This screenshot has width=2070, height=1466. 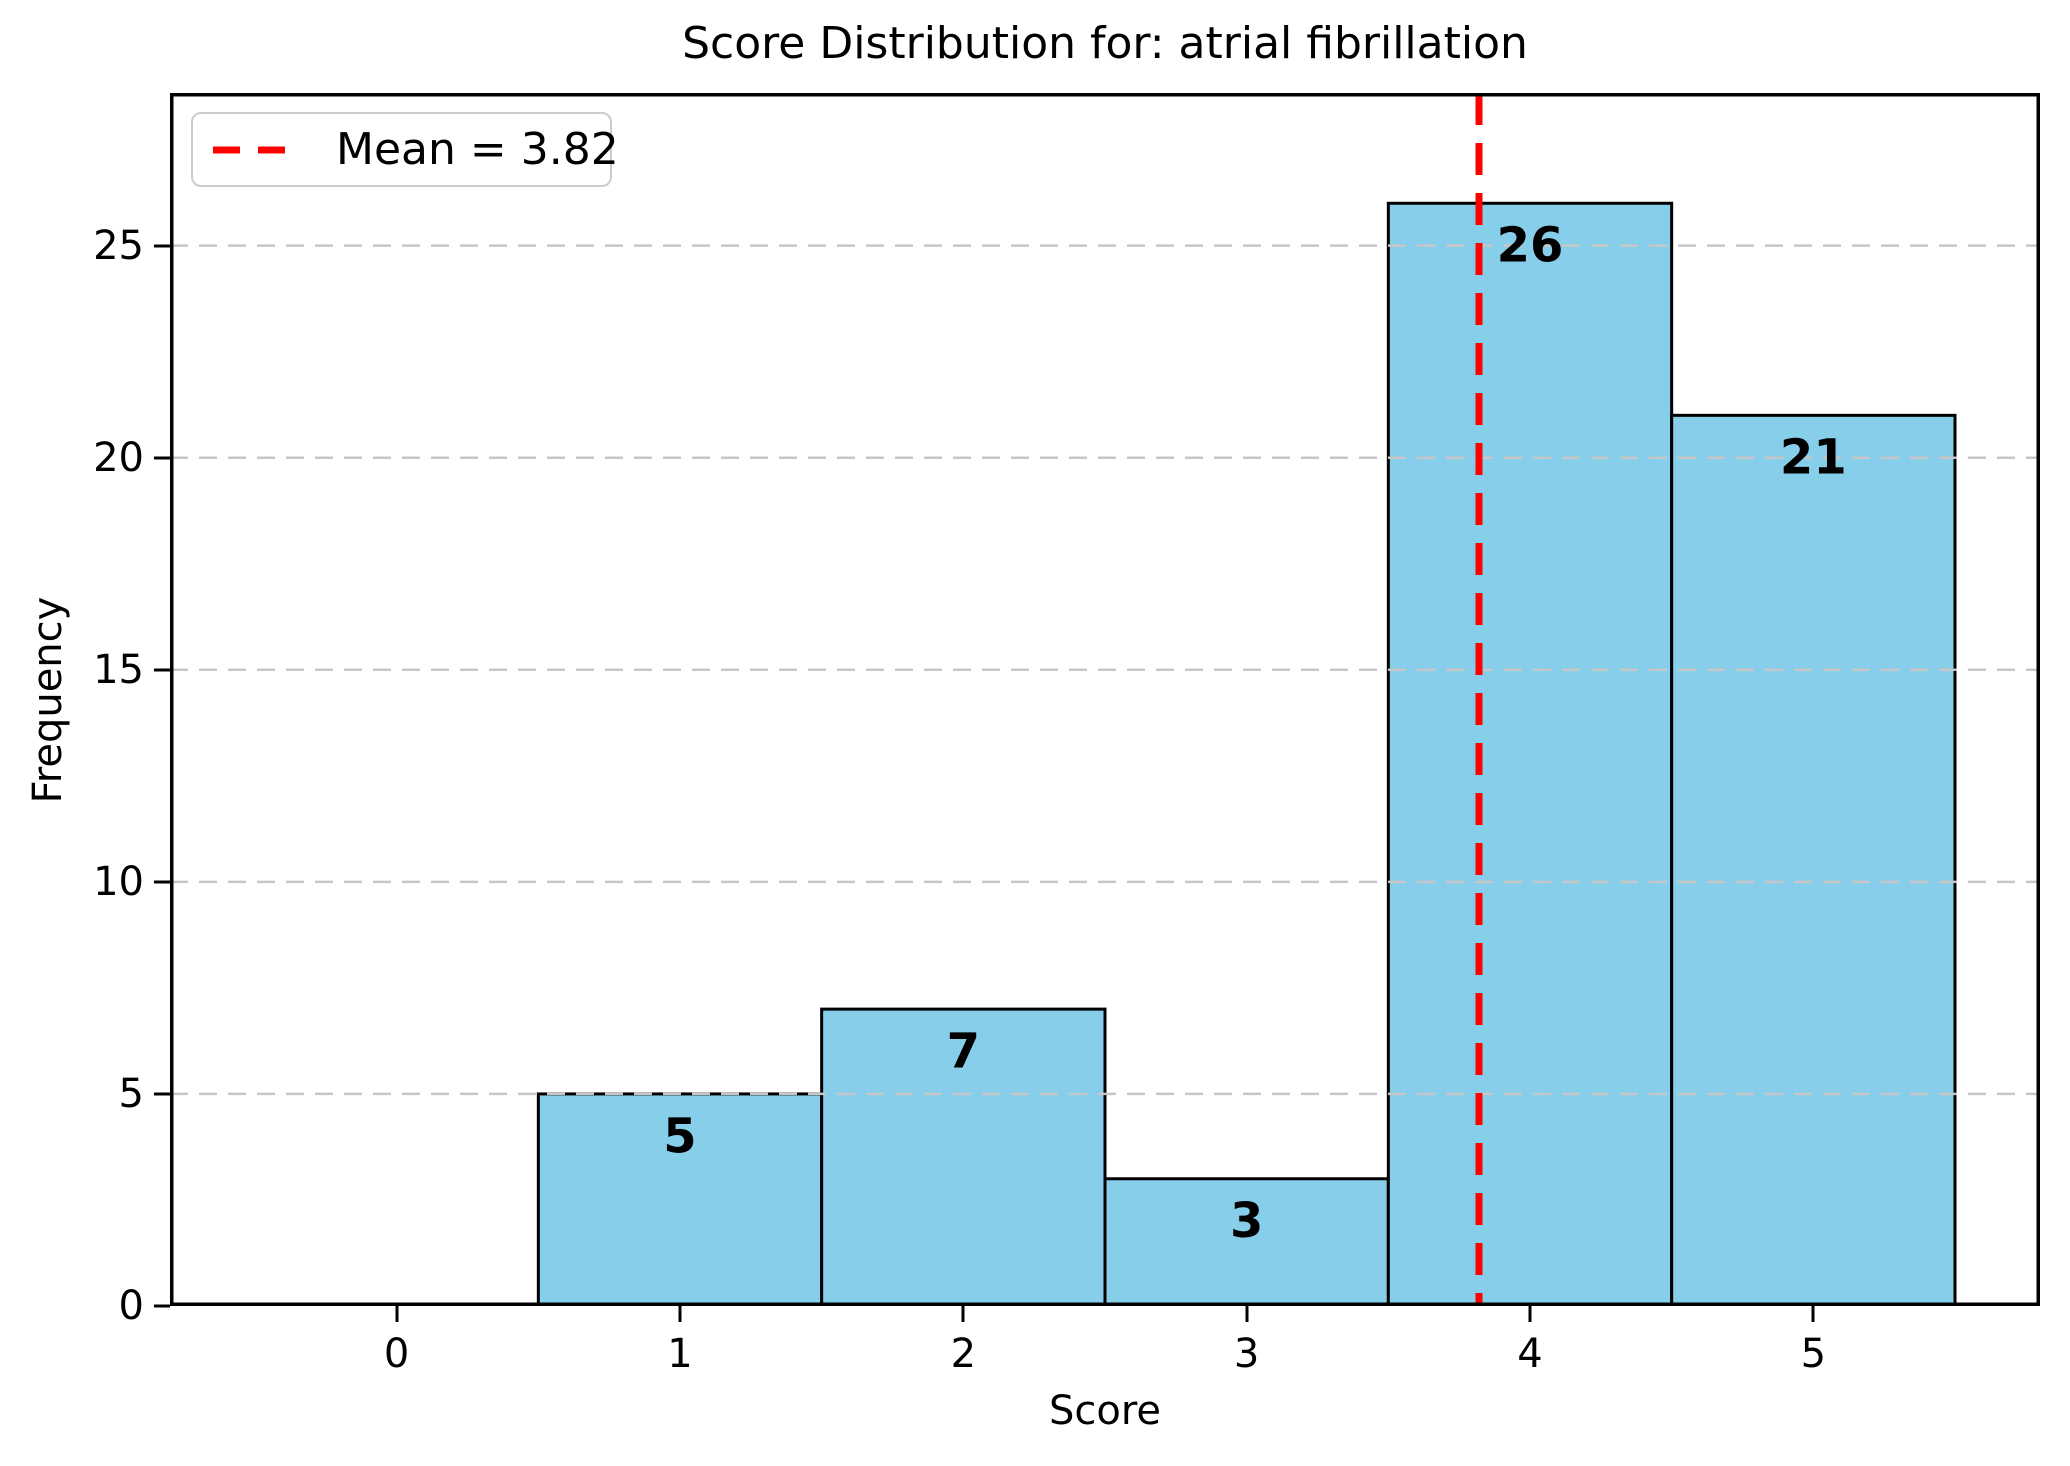 I want to click on bar-value-label-3: 3, so click(x=1246, y=1221).